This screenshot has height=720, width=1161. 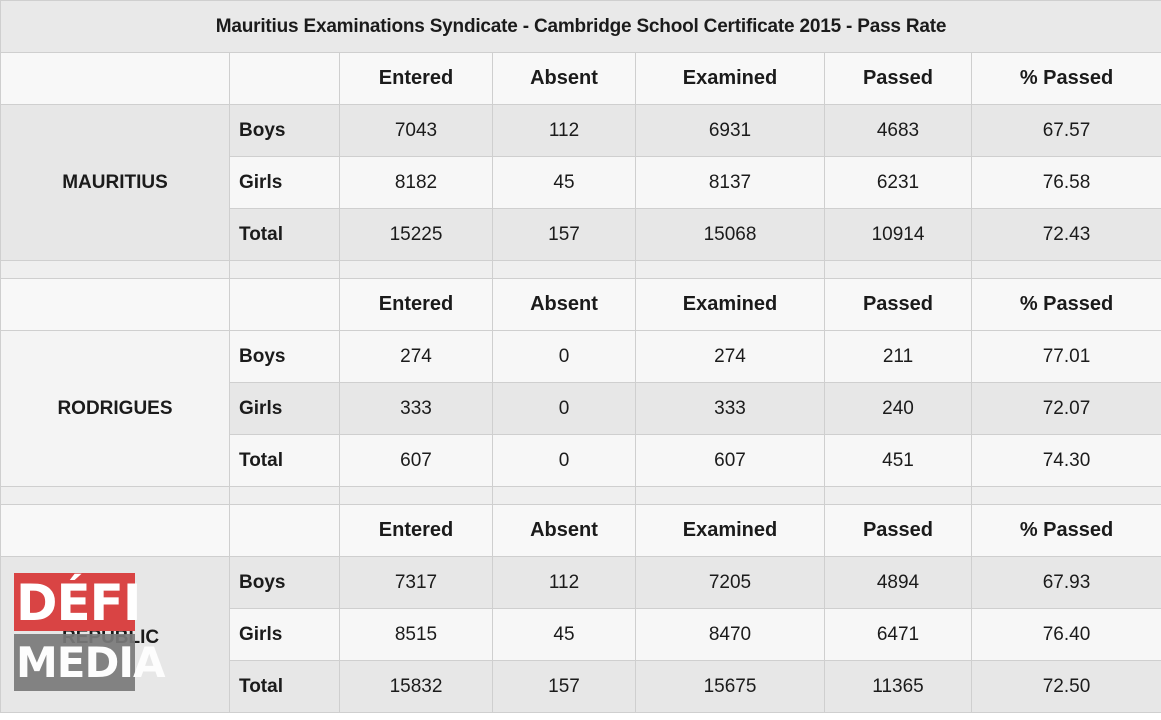 I want to click on cell-entered: 15832, so click(x=416, y=686).